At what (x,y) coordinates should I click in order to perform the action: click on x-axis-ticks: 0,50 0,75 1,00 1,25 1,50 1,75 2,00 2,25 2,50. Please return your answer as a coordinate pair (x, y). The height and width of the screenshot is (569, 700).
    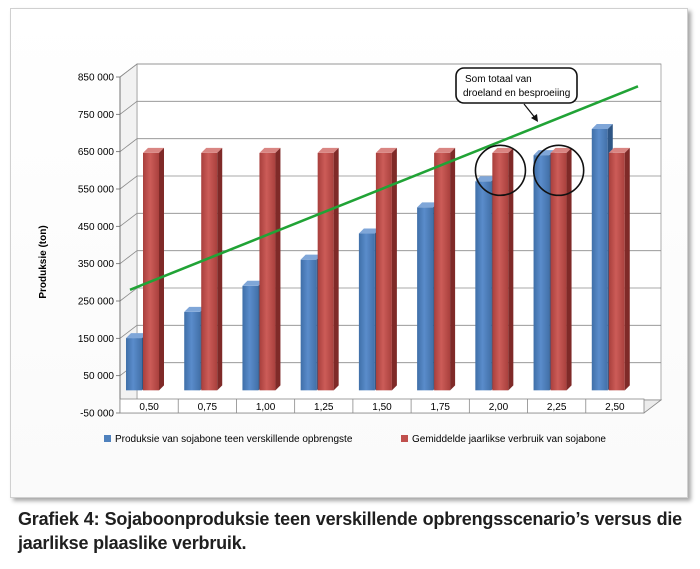
    Looking at the image, I should click on (382, 406).